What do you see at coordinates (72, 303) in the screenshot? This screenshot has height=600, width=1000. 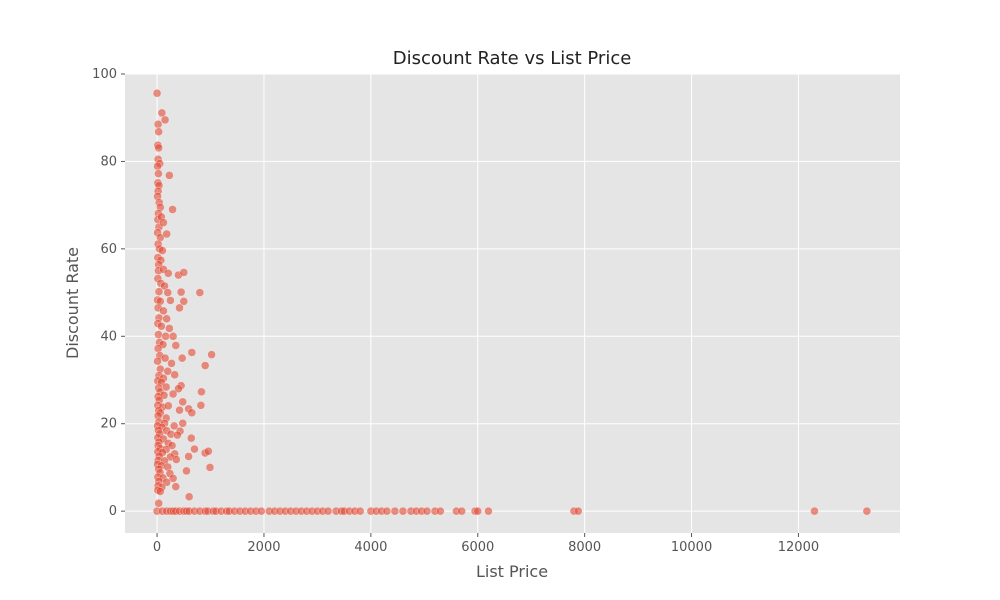 I see `y-axis-label: Discount Rate` at bounding box center [72, 303].